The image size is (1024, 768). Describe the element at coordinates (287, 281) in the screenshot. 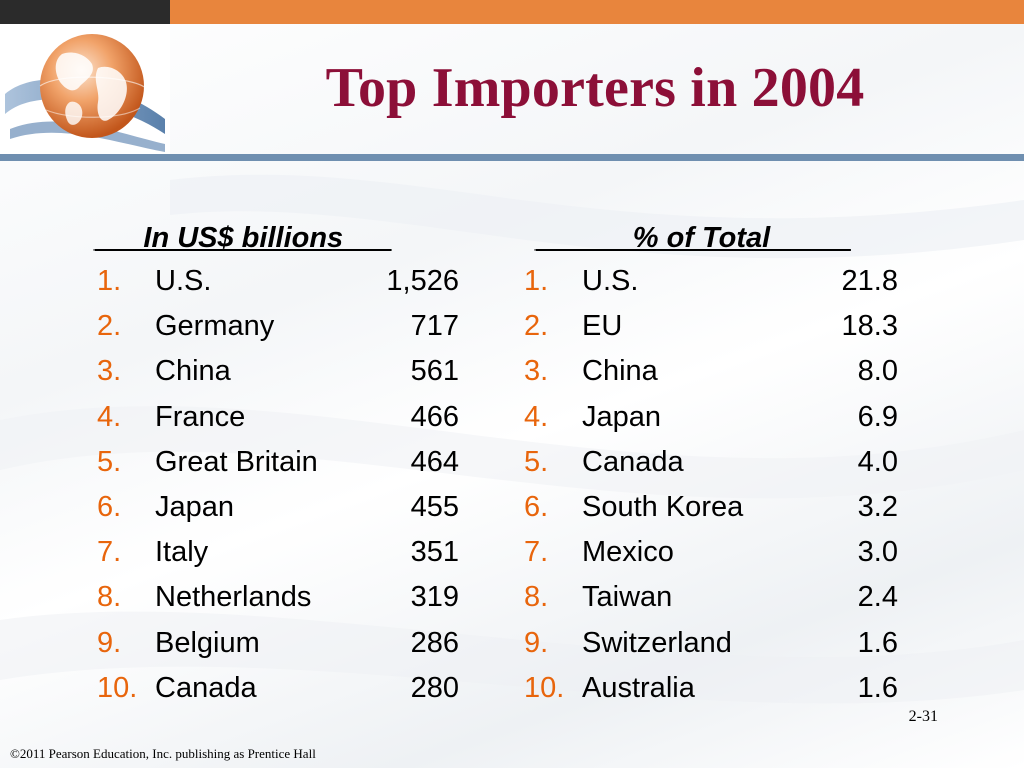

I see `list-item: 1. U.S. 1,526` at that location.